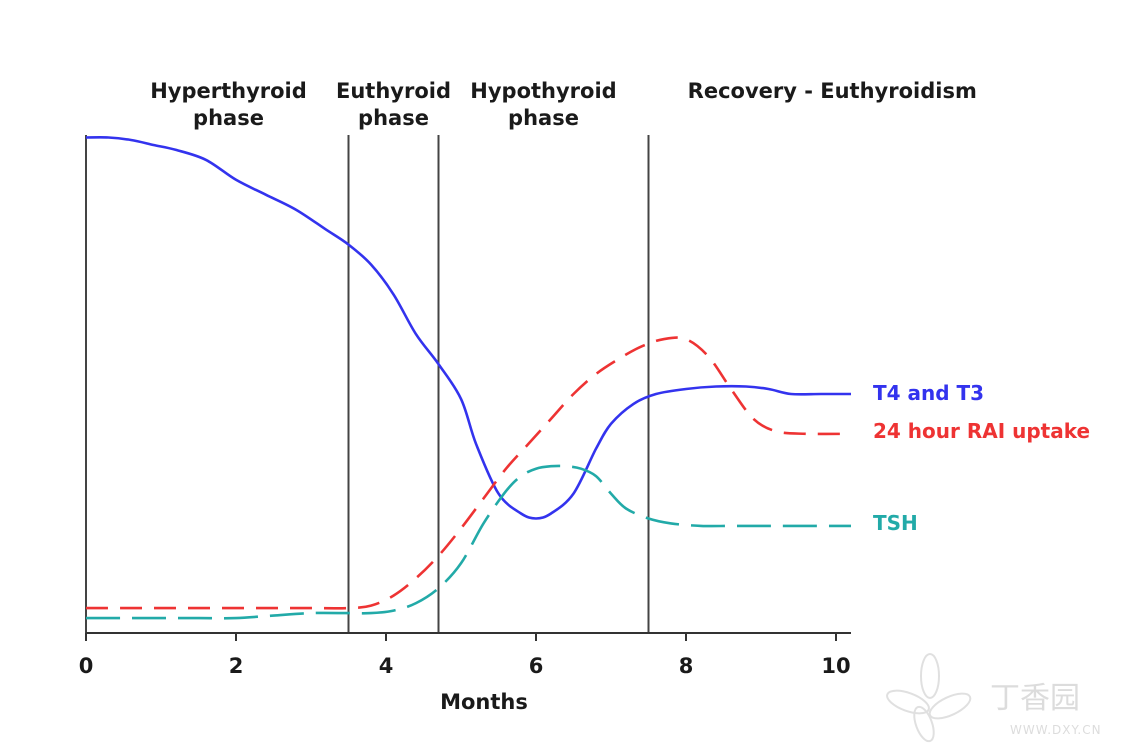 The width and height of the screenshot is (1142, 756). What do you see at coordinates (543, 91) in the screenshot?
I see `phase-label: Hypothyroid` at bounding box center [543, 91].